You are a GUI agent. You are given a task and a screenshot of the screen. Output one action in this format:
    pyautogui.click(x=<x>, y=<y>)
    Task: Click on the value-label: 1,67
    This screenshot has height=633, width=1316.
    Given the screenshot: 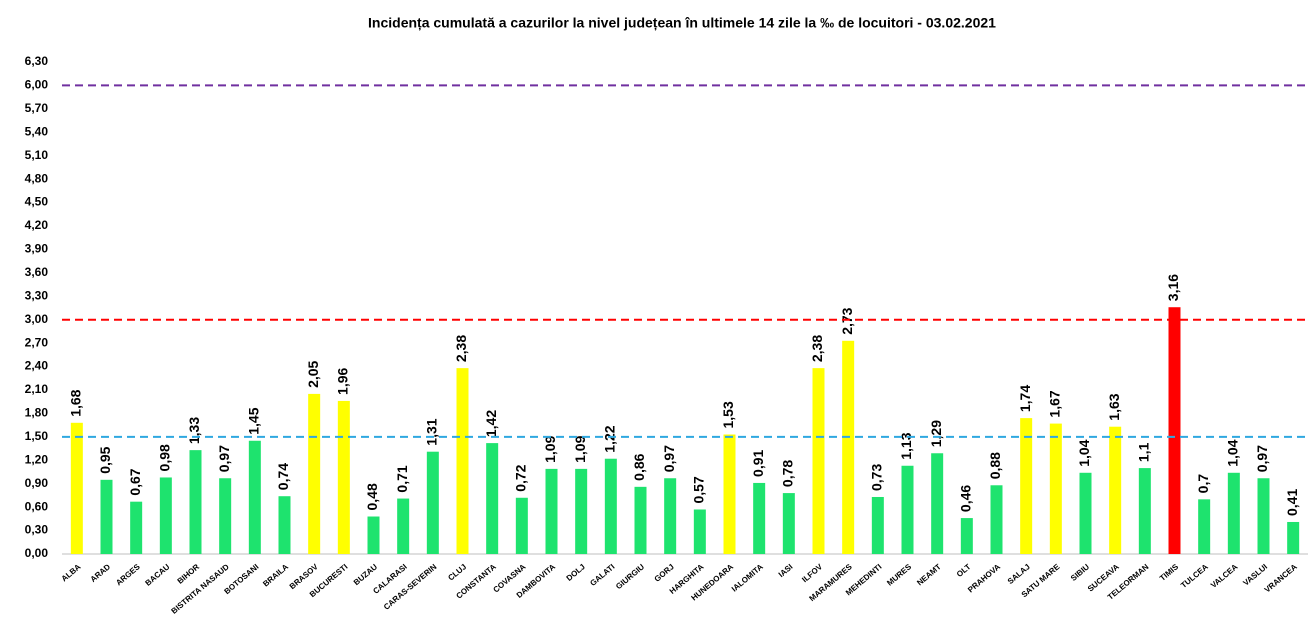 What is the action you would take?
    pyautogui.click(x=1055, y=403)
    